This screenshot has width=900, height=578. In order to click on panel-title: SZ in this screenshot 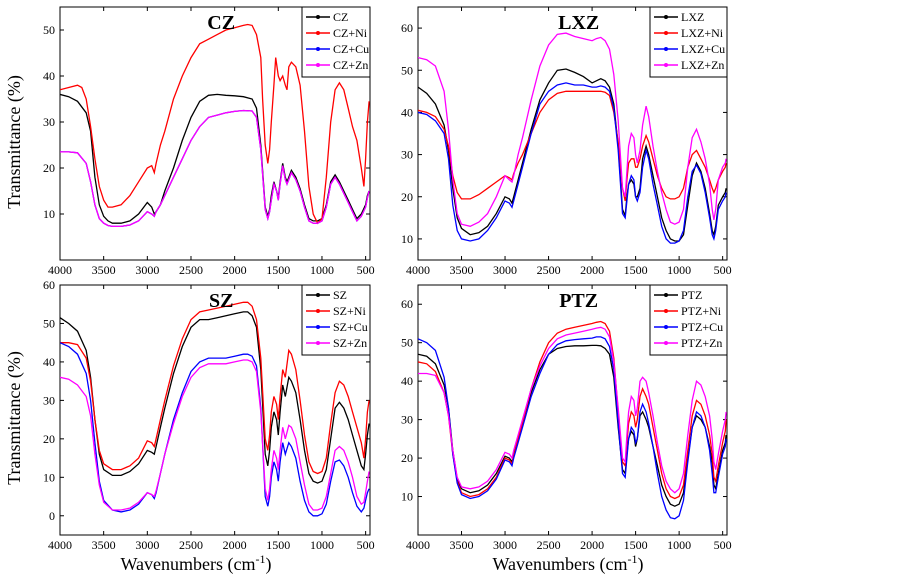, I will do `click(221, 301)`.